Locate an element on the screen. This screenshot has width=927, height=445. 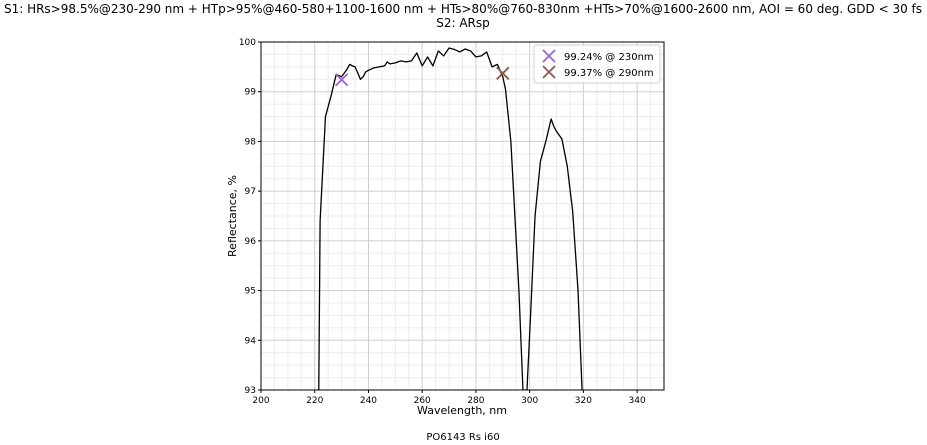
marker-layer is located at coordinates (422, 76).